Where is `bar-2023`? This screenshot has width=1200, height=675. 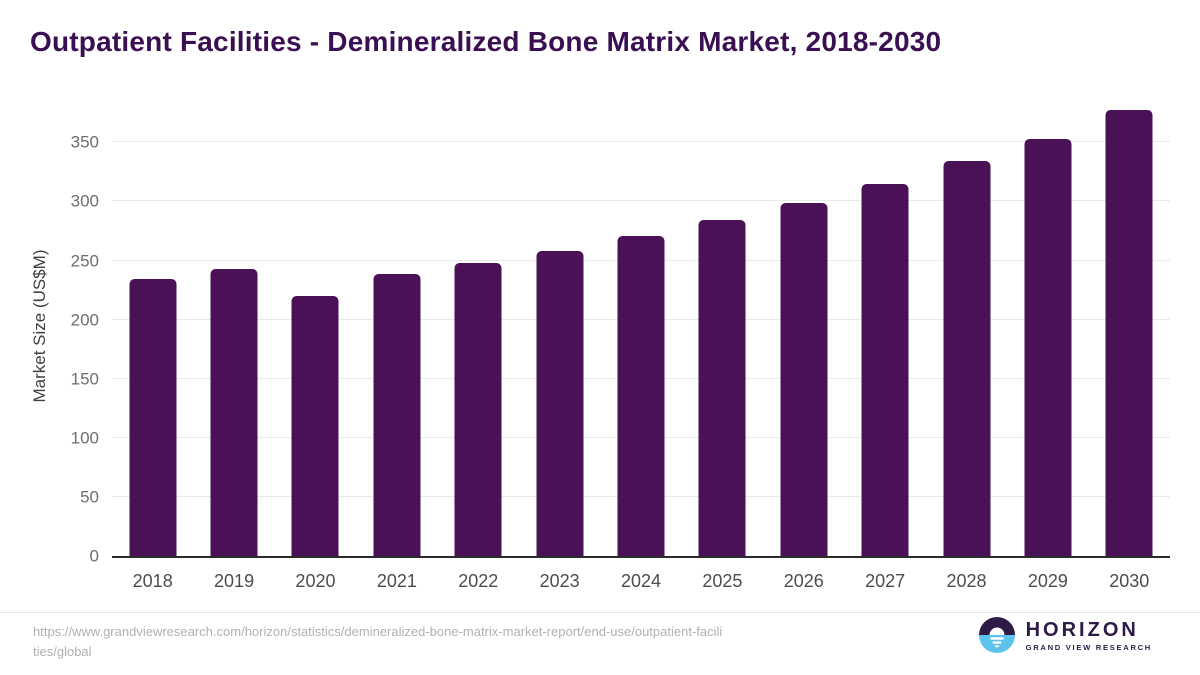 bar-2023 is located at coordinates (560, 403).